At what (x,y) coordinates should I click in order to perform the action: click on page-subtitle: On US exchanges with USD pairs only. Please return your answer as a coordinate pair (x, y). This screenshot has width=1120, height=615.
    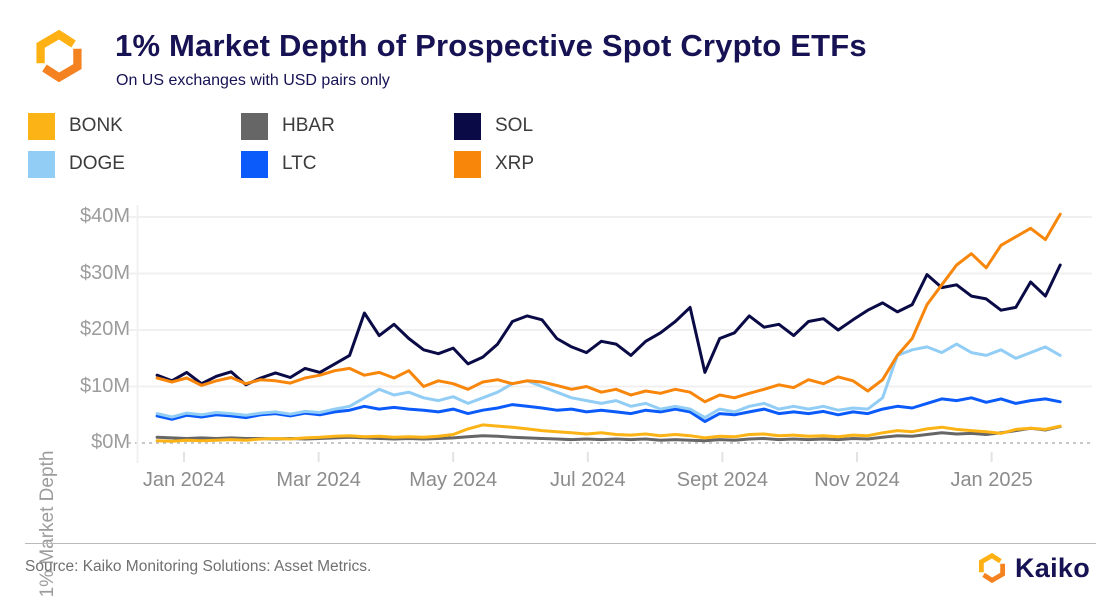
    Looking at the image, I should click on (253, 80).